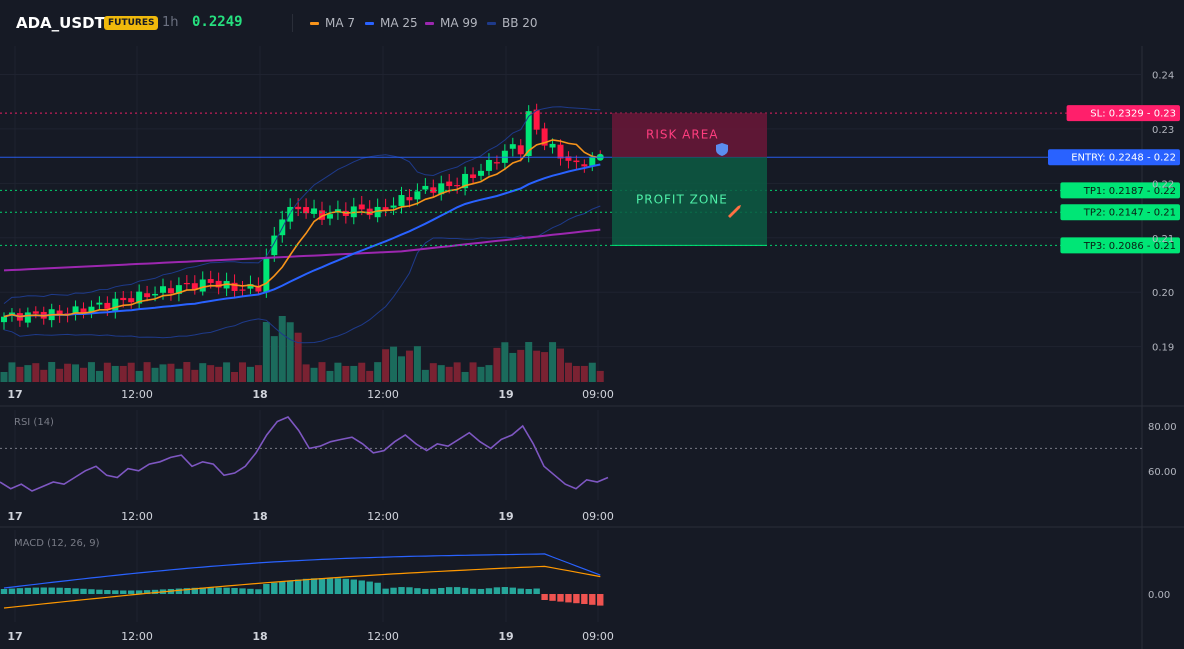 The width and height of the screenshot is (1184, 649). What do you see at coordinates (391, 23) in the screenshot?
I see `legend-ma25: MA 25` at bounding box center [391, 23].